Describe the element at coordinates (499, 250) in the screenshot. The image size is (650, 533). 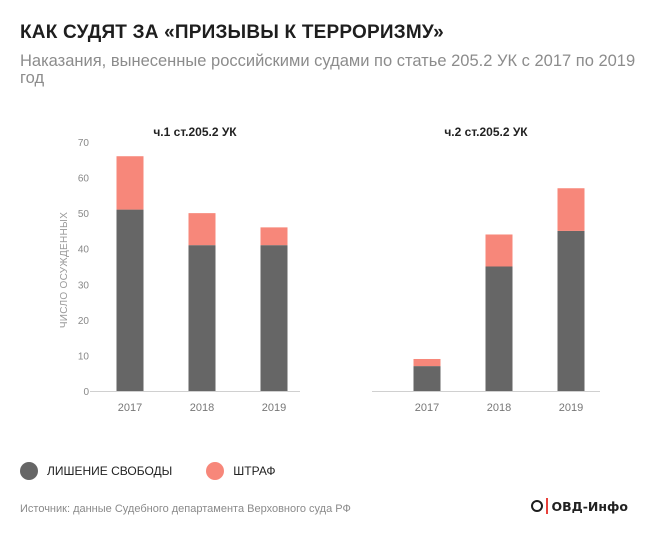
I see `bar-p2-2018-s2` at that location.